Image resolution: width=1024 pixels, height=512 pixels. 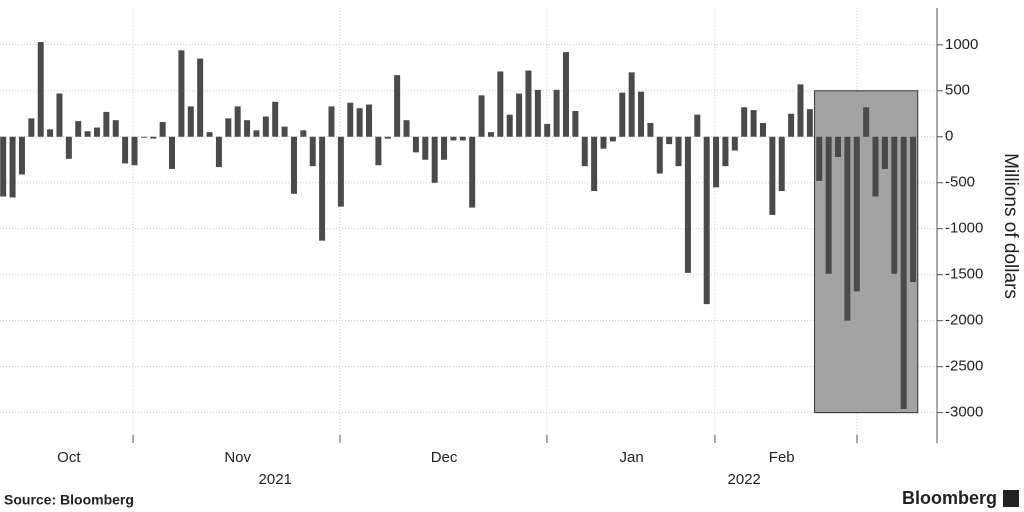 What do you see at coordinates (964, 320) in the screenshot?
I see `y-tick-label: -2000` at bounding box center [964, 320].